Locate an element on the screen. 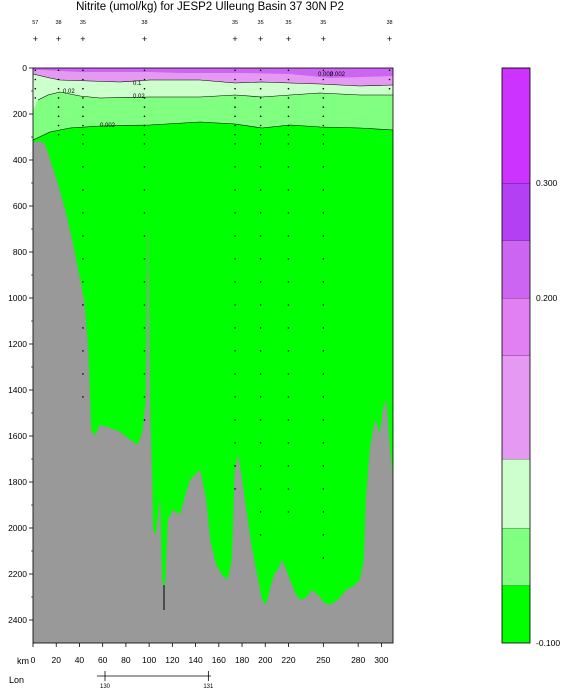  x-axis-label: km is located at coordinates (23, 661).